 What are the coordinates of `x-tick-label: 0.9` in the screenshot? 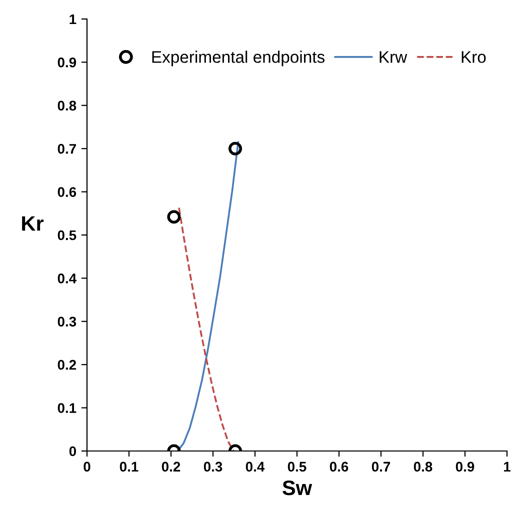 It's located at (465, 467).